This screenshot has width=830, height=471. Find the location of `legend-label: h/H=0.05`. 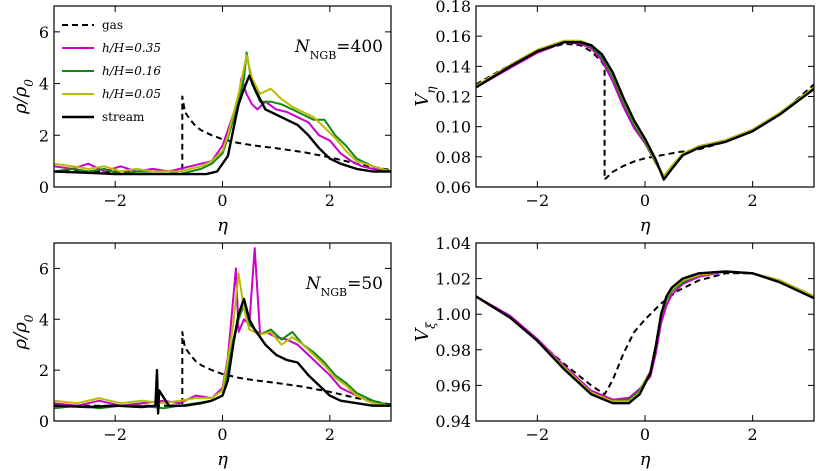

legend-label: h/H=0.05 is located at coordinates (131, 94).